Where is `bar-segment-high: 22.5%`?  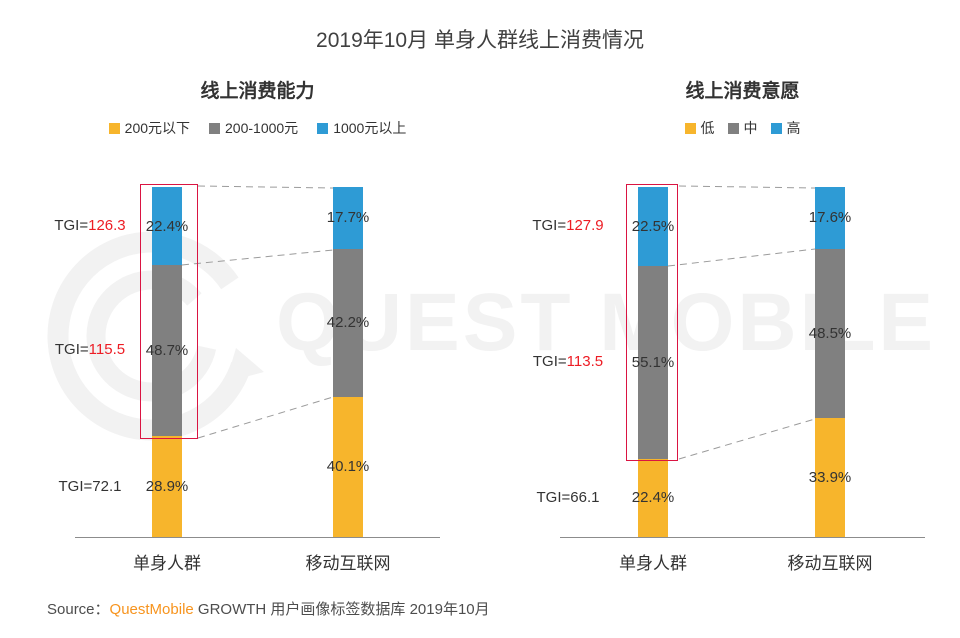 bar-segment-high: 22.5% is located at coordinates (653, 226).